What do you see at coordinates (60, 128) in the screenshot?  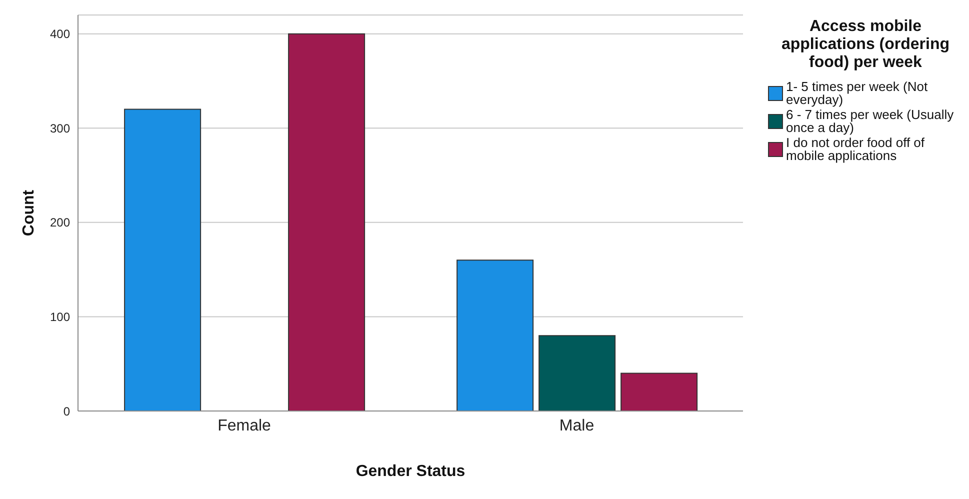 I see `y-tick-label: 300` at bounding box center [60, 128].